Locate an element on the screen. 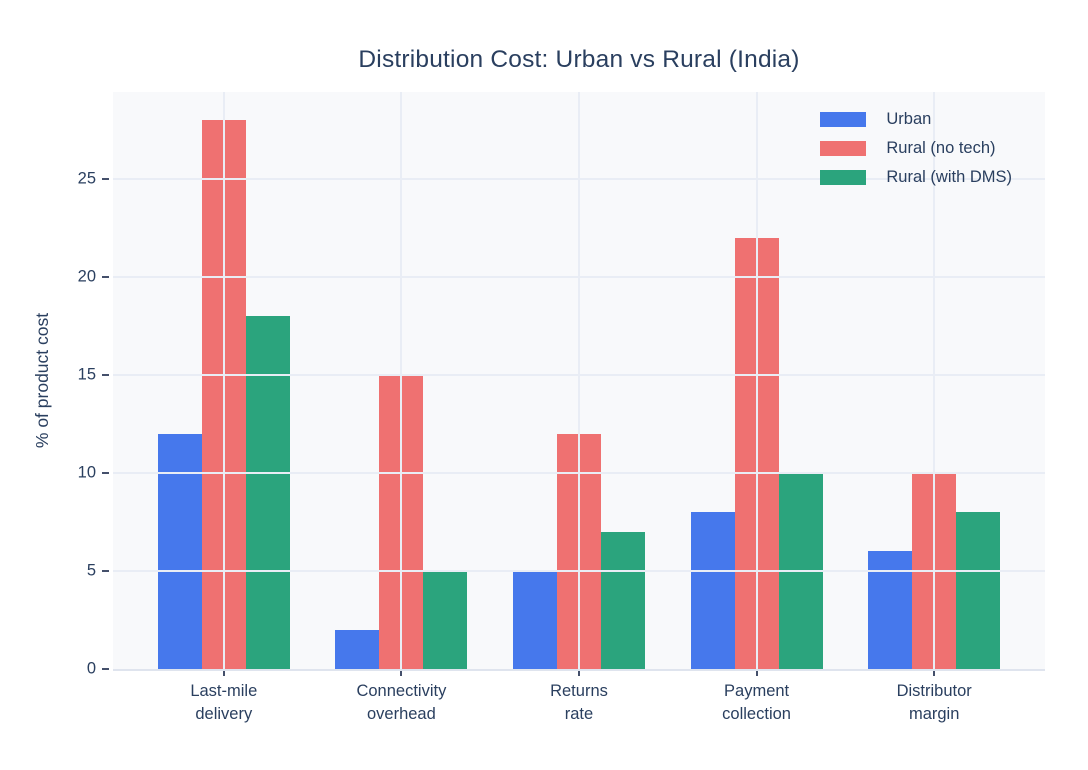  x-category-label-line: overhead is located at coordinates (401, 714).